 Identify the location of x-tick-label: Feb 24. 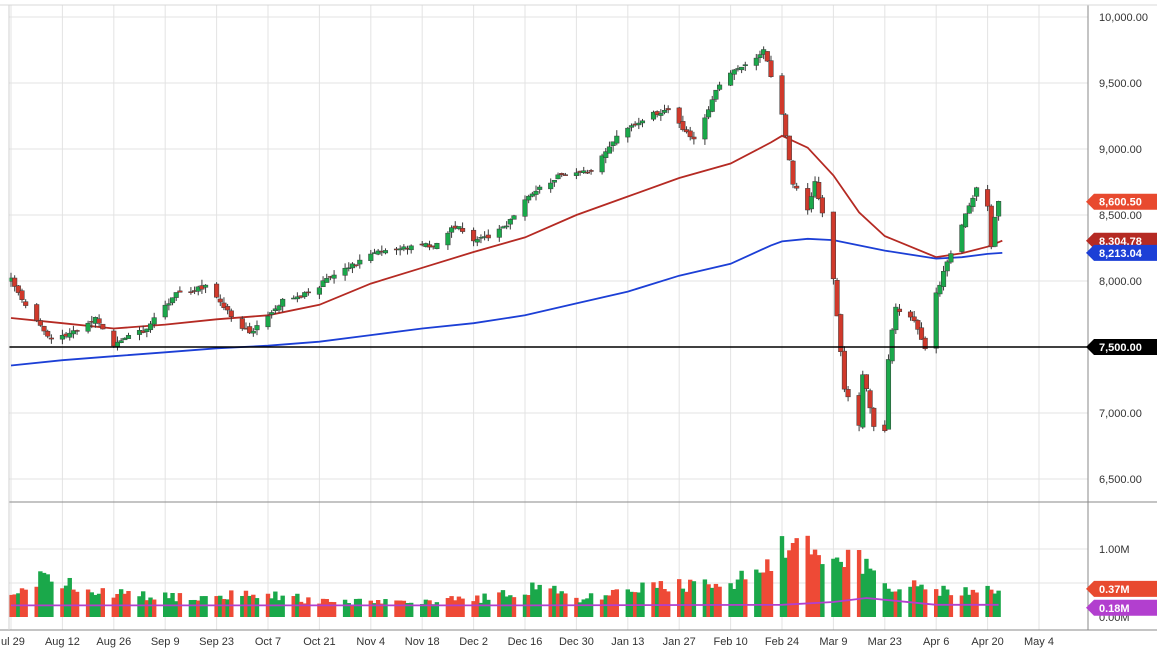
(782, 642).